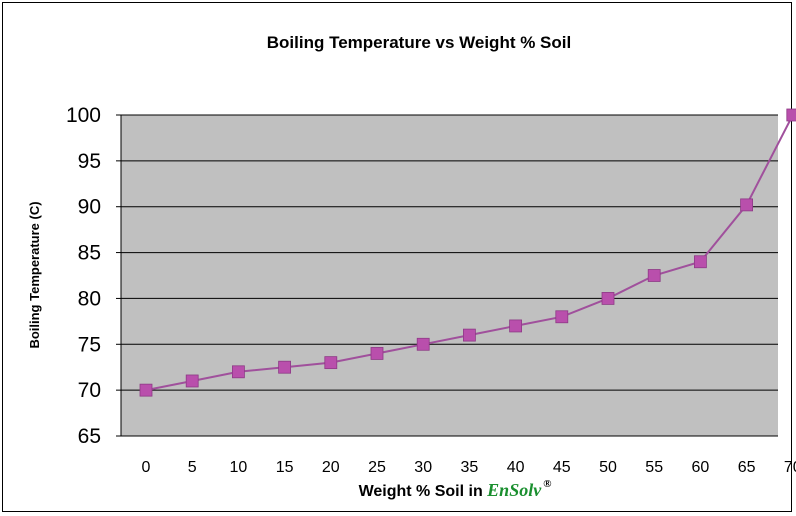 This screenshot has width=796, height=516. I want to click on y-tick-labels: 65 70 75 80 85 90 95 100, so click(83, 276).